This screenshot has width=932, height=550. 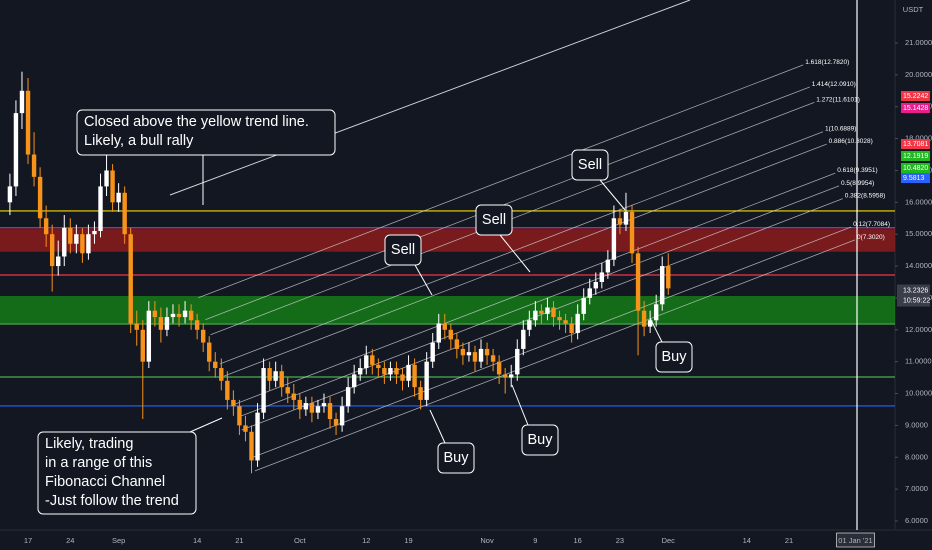 I want to click on y-tick-label: 9.0000, so click(x=916, y=424).